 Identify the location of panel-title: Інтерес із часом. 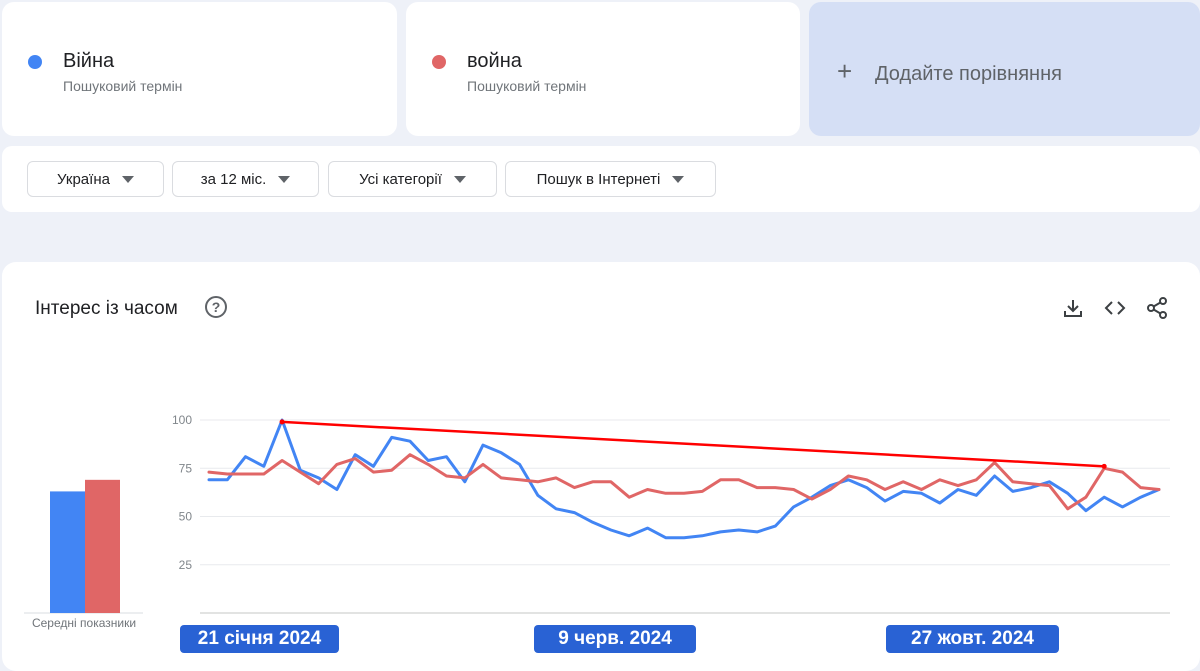
(106, 308).